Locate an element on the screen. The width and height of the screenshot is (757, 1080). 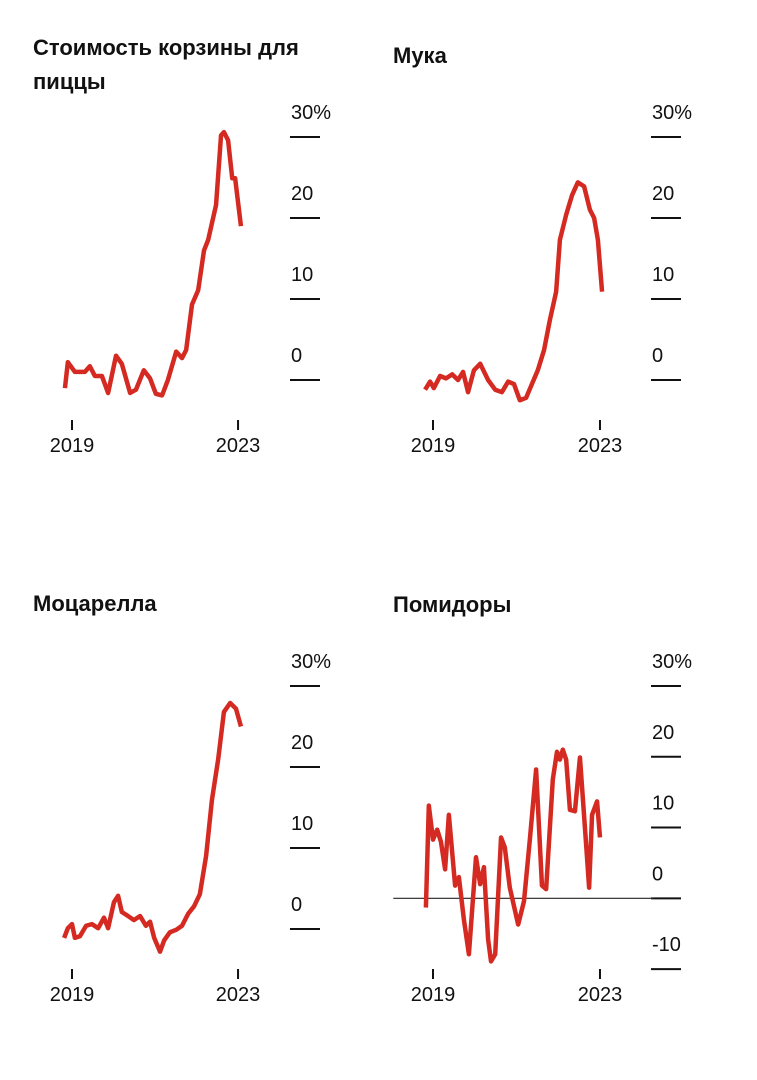
chart-title: Моцарелла is located at coordinates (95, 603).